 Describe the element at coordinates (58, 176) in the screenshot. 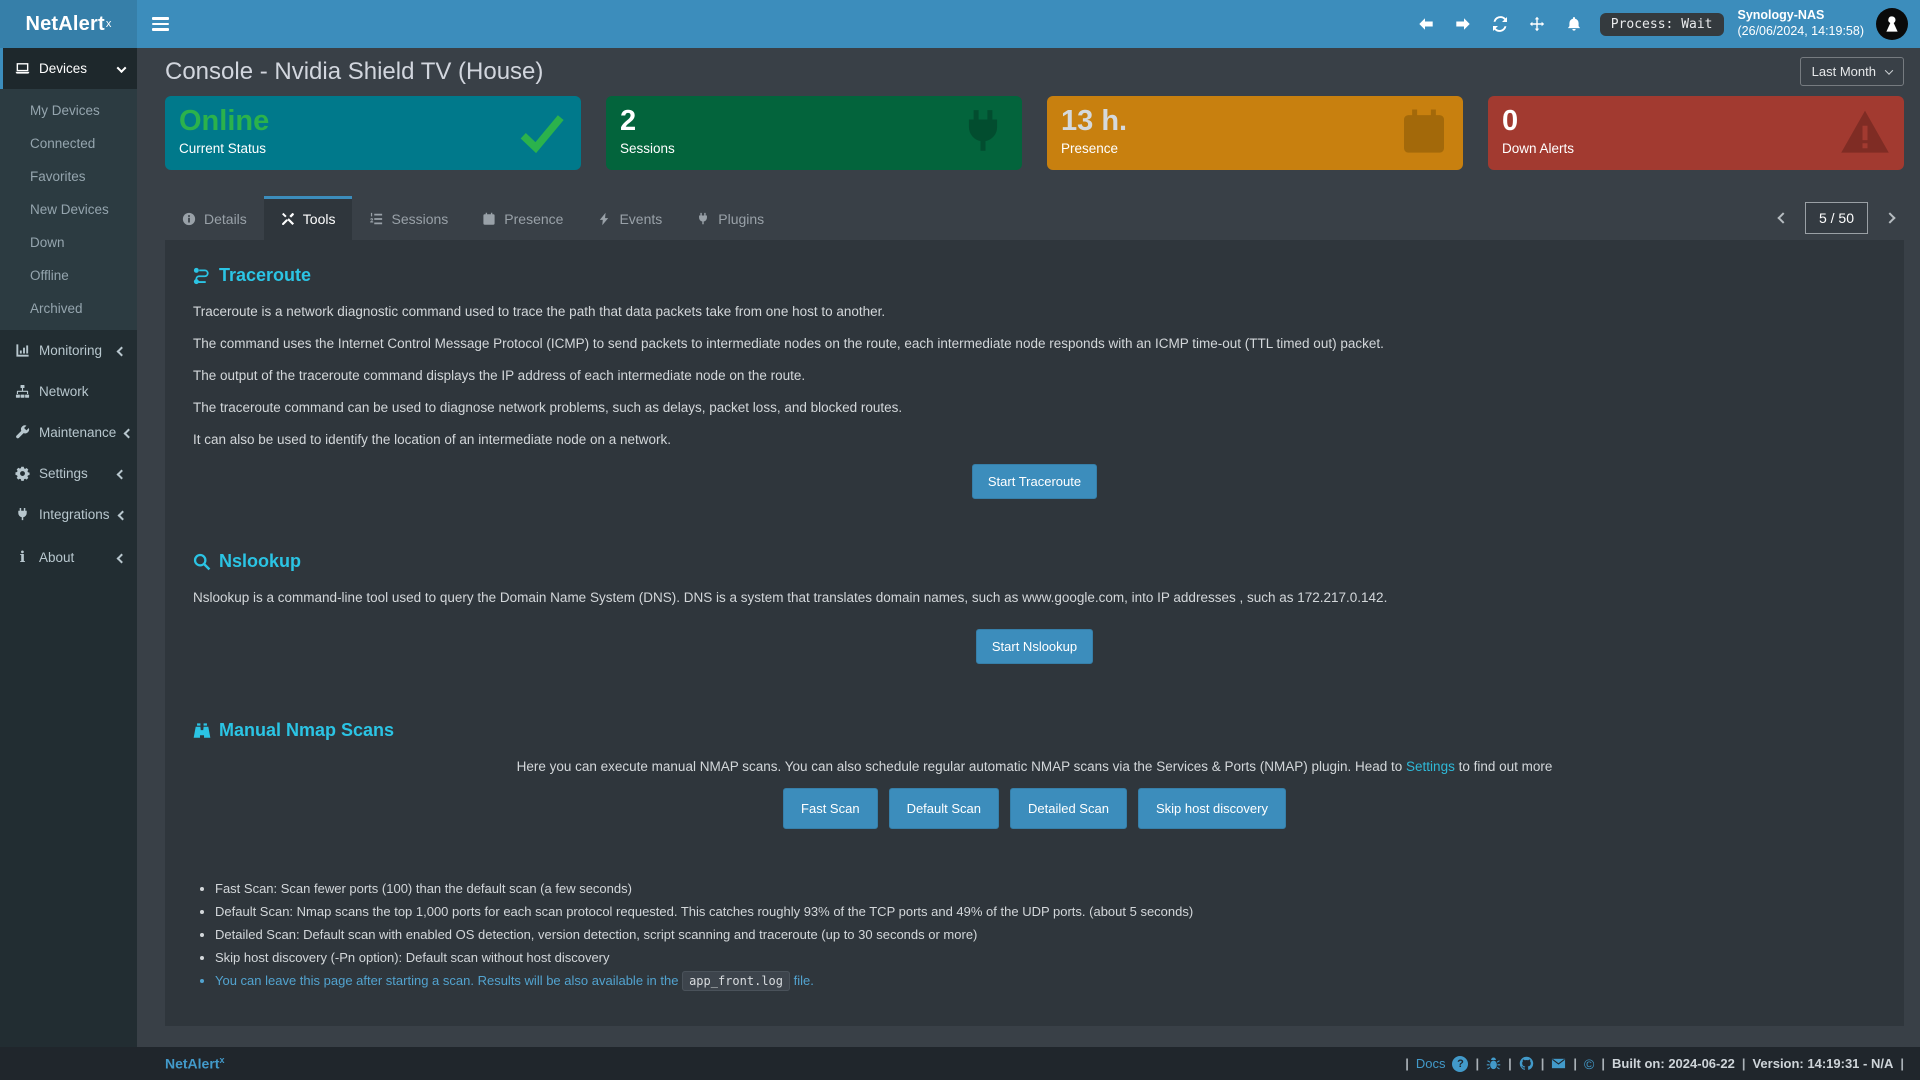

I see `sidebar-item-favorites: Favorites` at that location.